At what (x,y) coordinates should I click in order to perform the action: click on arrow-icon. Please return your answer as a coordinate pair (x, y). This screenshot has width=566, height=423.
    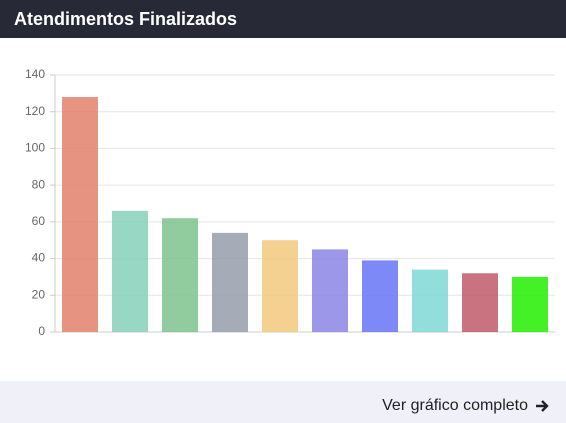
    Looking at the image, I should click on (542, 406).